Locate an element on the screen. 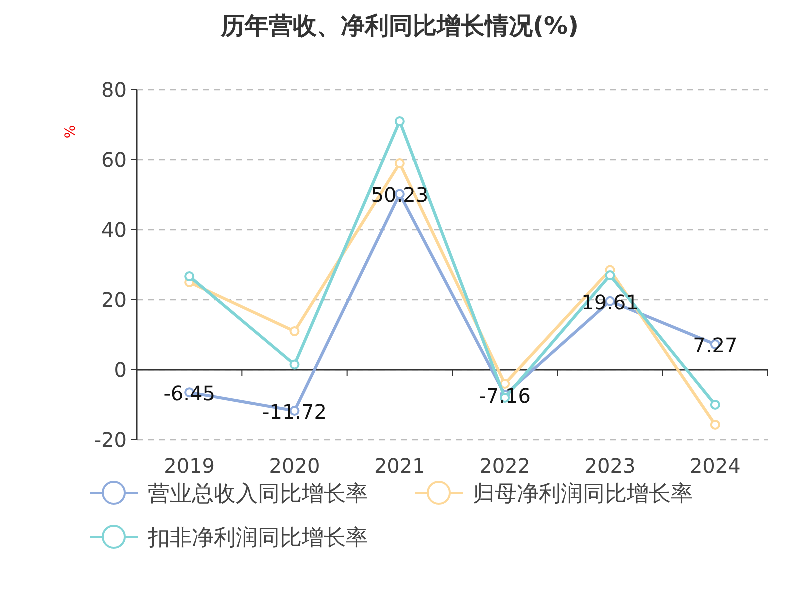  y-tick-label: 40 is located at coordinates (114, 230).